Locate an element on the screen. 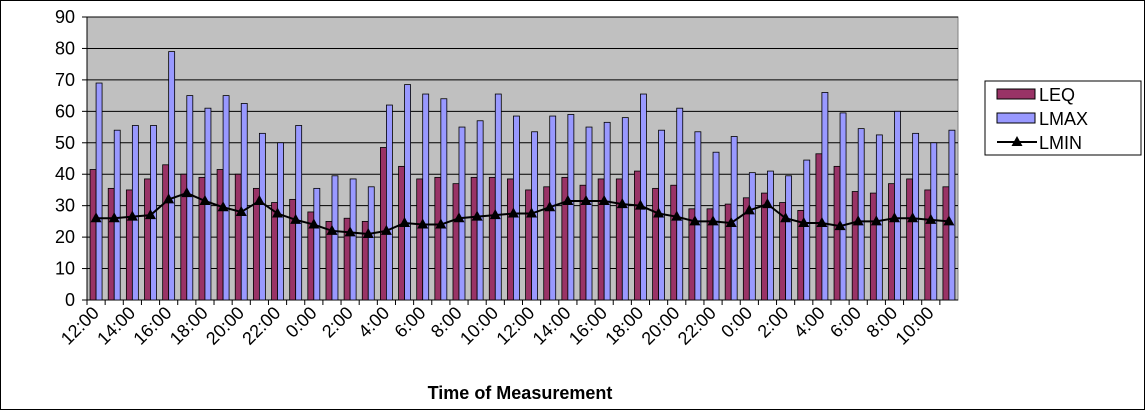 The image size is (1146, 411). legend-label: LMAX is located at coordinates (1063, 119).